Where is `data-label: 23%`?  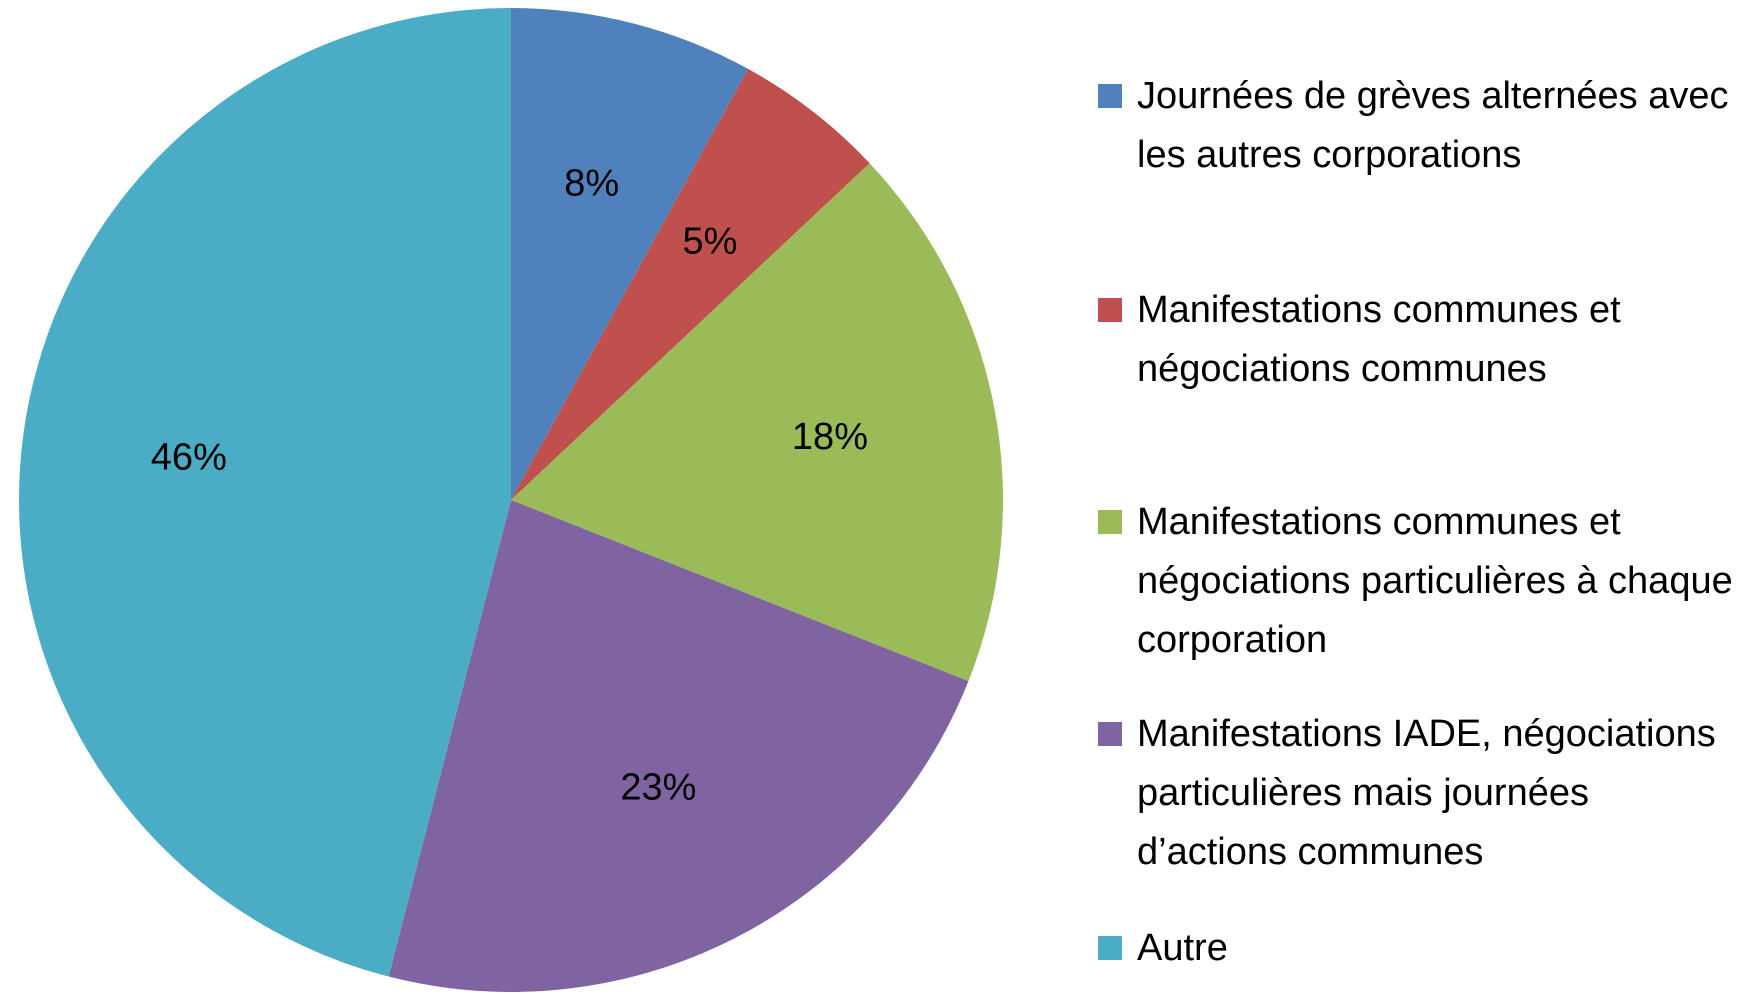
data-label: 23% is located at coordinates (658, 787).